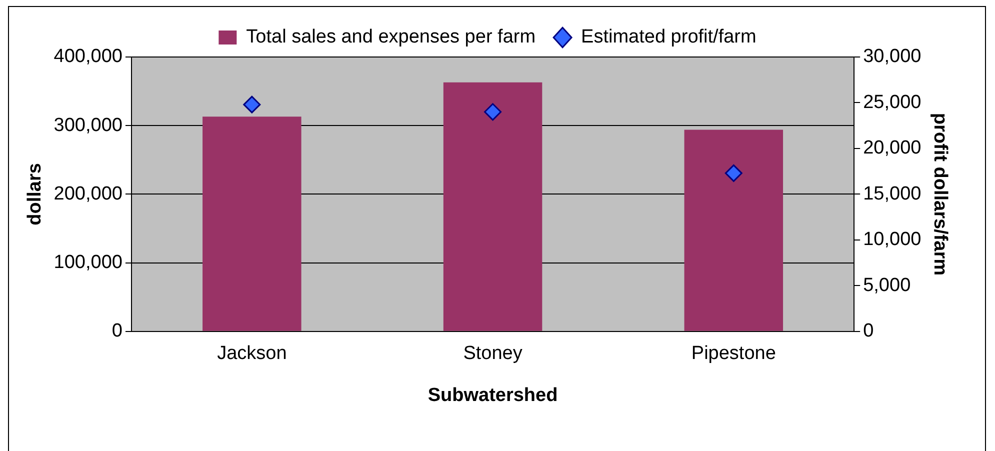 This screenshot has width=995, height=451. Describe the element at coordinates (493, 395) in the screenshot. I see `x-axis-title: Subwatershed` at that location.